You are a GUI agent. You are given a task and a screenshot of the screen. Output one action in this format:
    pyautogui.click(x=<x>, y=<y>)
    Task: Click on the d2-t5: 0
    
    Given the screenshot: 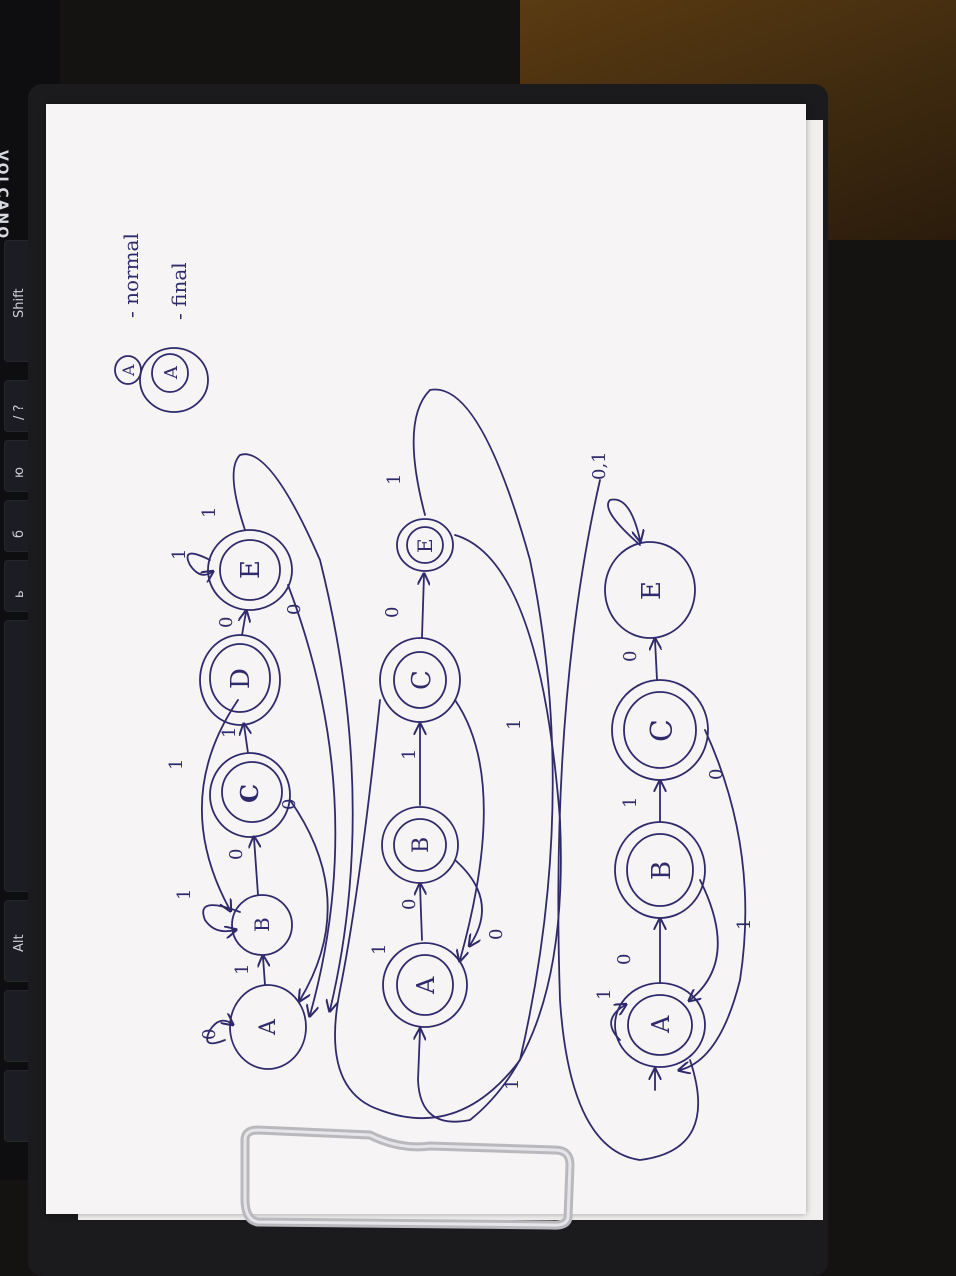 What is the action you would take?
    pyautogui.click(x=496, y=934)
    